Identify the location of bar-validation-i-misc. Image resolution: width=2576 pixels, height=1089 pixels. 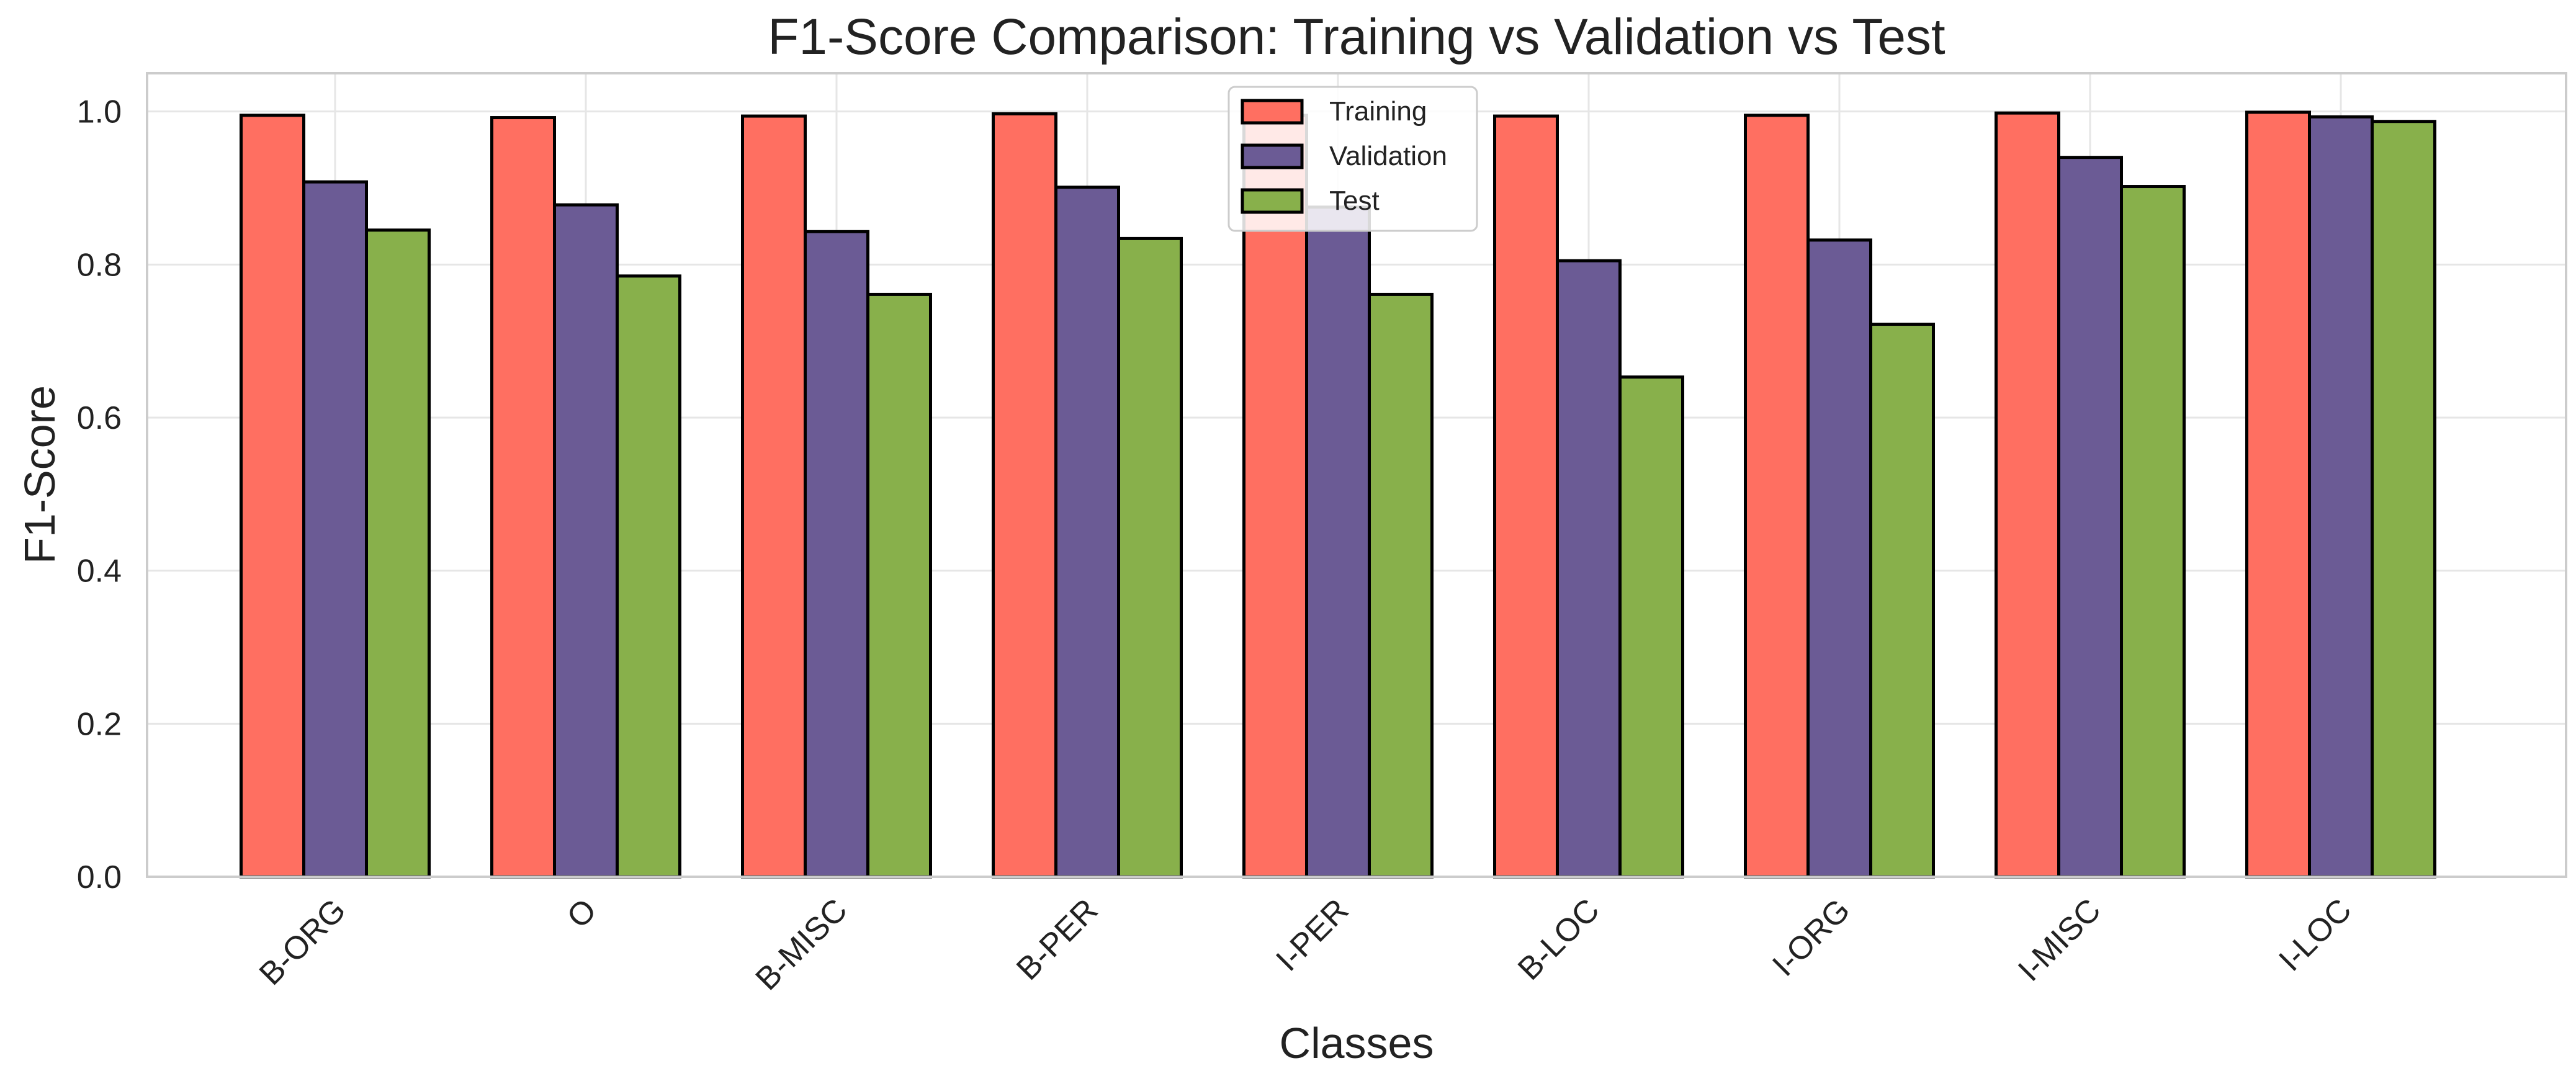
(2090, 517).